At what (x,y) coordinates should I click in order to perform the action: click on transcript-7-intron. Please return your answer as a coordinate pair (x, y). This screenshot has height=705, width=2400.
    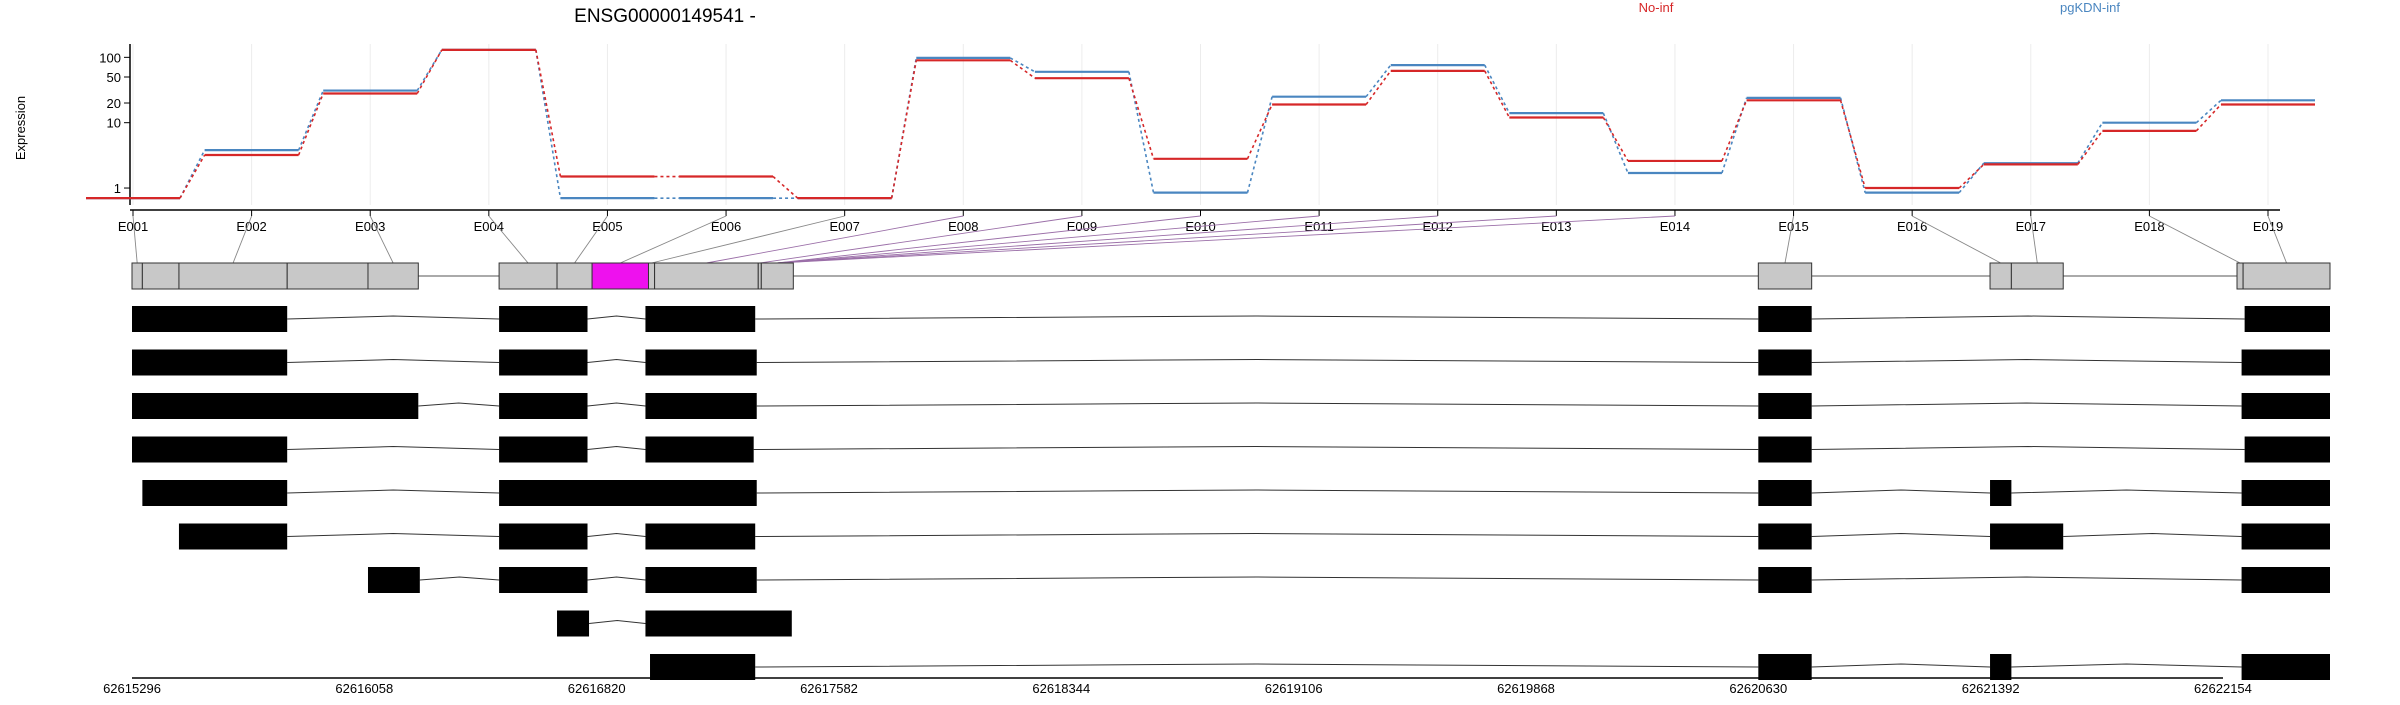
    Looking at the image, I should click on (616, 578).